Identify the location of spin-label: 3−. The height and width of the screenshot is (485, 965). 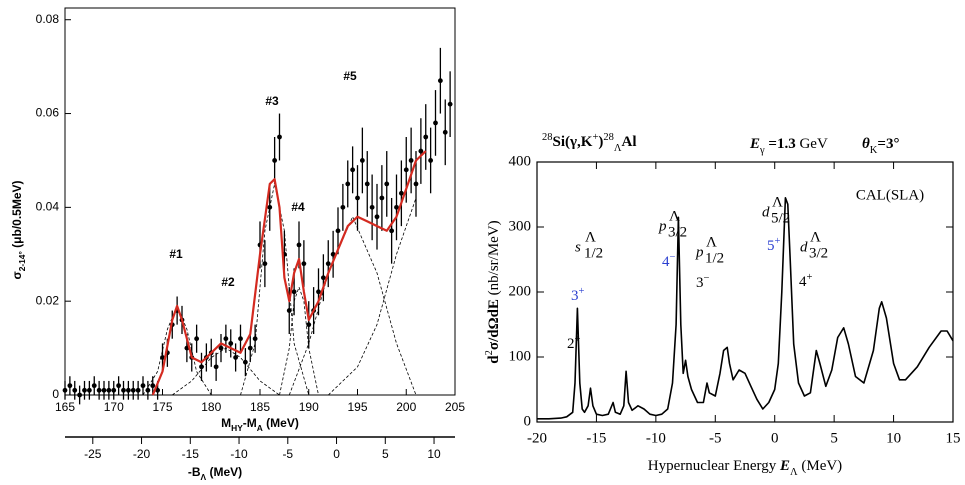
(703, 282).